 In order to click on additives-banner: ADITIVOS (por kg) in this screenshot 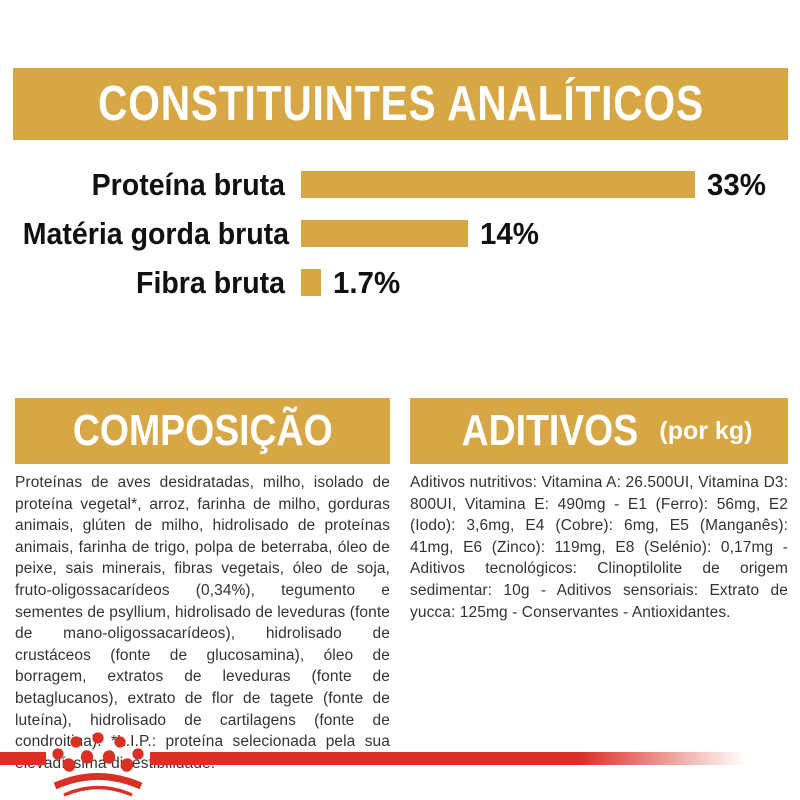, I will do `click(599, 431)`.